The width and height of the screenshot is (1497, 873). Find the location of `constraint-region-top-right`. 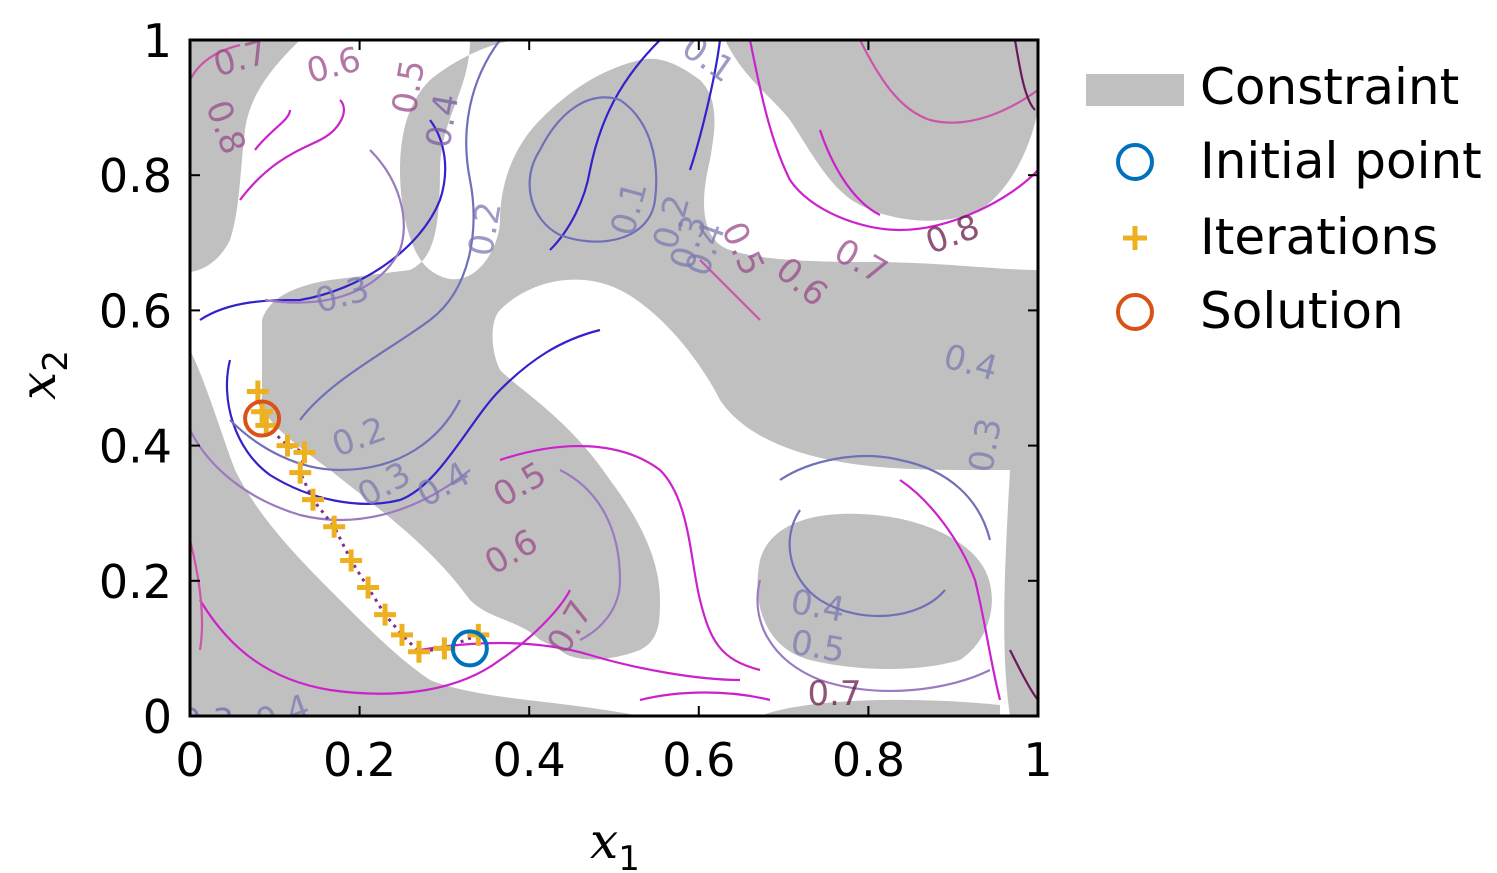

constraint-region-top-right is located at coordinates (881, 130).